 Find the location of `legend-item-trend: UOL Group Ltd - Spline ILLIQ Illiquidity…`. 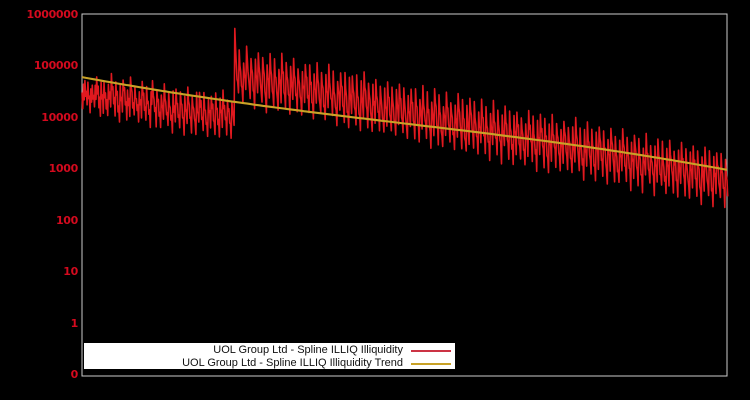

legend-item-trend: UOL Group Ltd - Spline ILLIQ Illiquidity… is located at coordinates (269, 363).